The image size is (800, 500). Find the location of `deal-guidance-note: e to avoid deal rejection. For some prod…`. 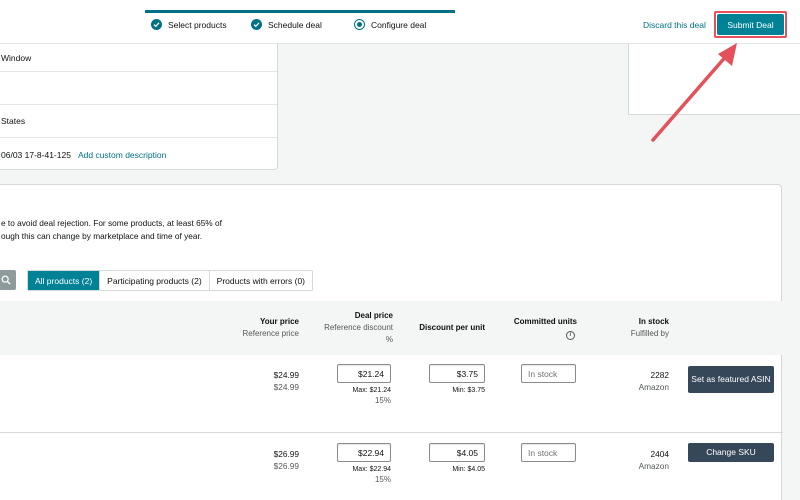

deal-guidance-note: e to avoid deal rejection. For some prod… is located at coordinates (111, 229).